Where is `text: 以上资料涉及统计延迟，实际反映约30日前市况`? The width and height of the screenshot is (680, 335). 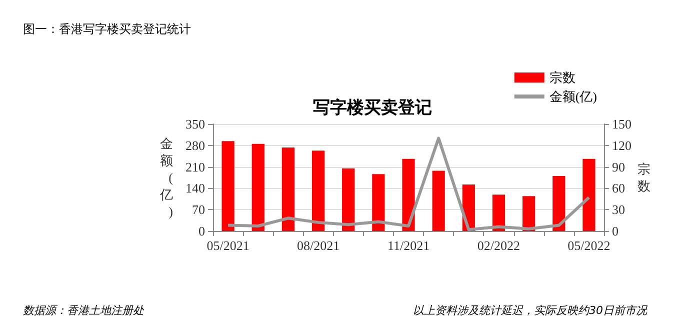
text: 以上资料涉及统计延迟，实际反映约30日前市况 is located at coordinates (530, 310).